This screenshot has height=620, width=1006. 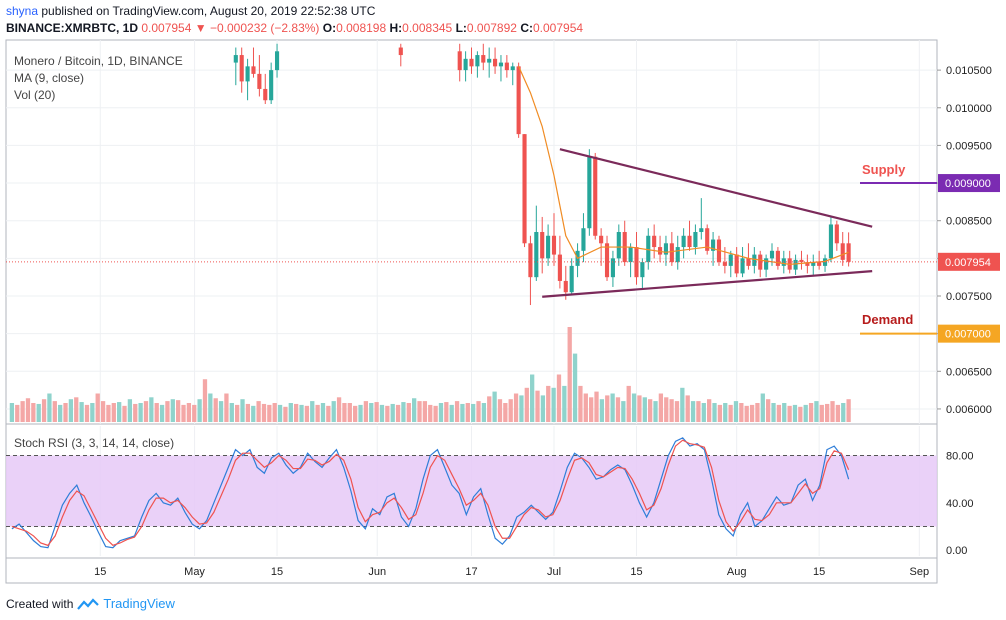 I want to click on price-tick-label: 0.007500, so click(x=969, y=297).